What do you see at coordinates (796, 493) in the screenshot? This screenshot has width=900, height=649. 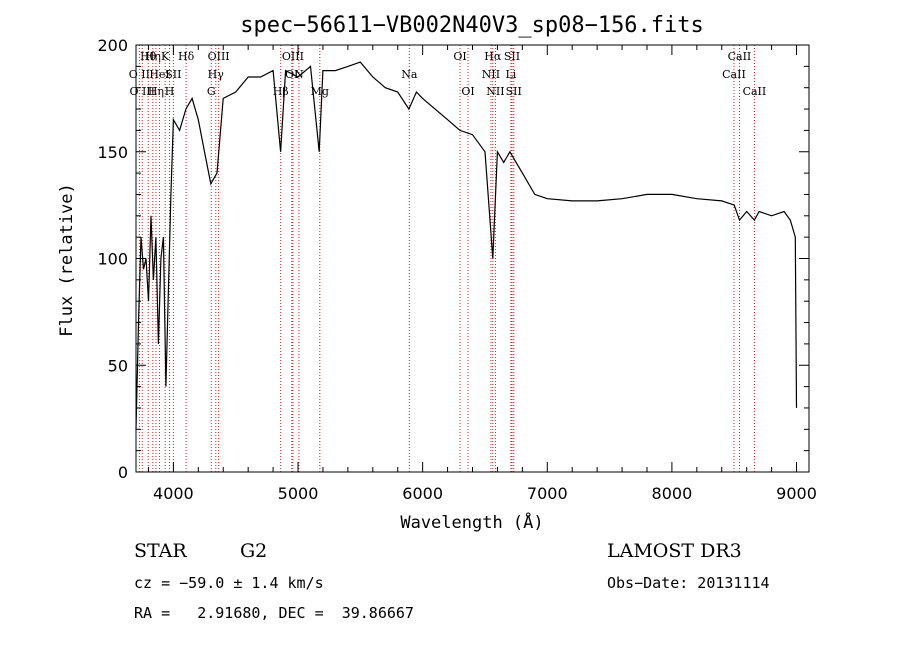 I see `x-tick-label-5: 9000` at bounding box center [796, 493].